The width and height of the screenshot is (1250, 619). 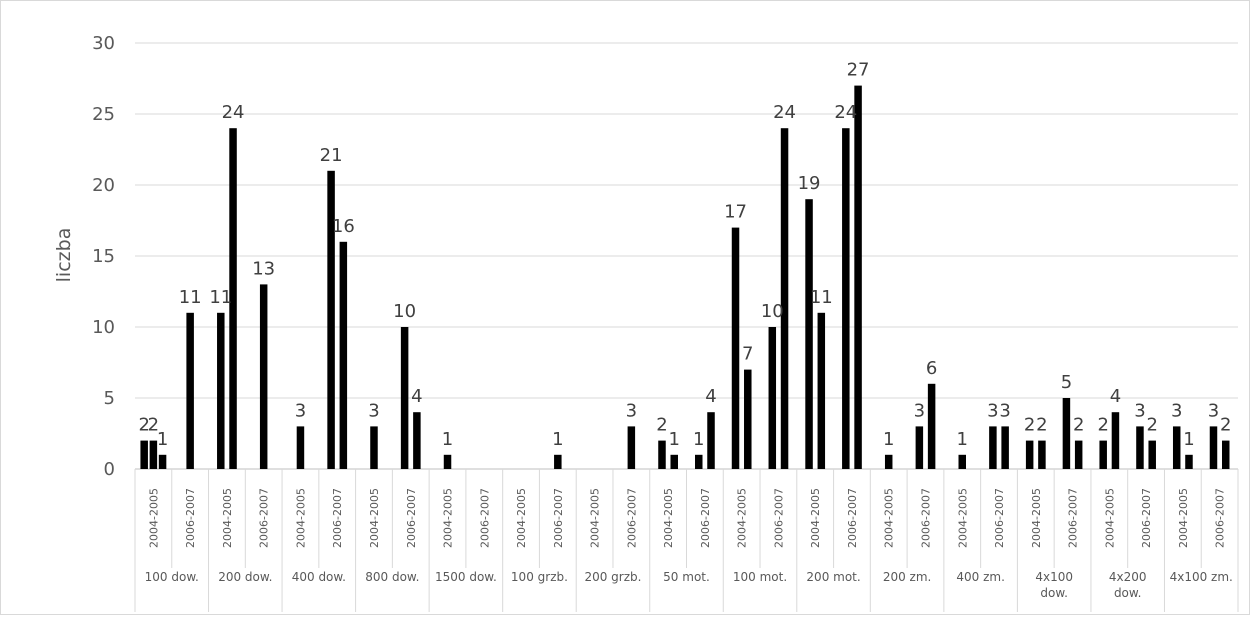 What do you see at coordinates (343, 226) in the screenshot?
I see `data-label: 16` at bounding box center [343, 226].